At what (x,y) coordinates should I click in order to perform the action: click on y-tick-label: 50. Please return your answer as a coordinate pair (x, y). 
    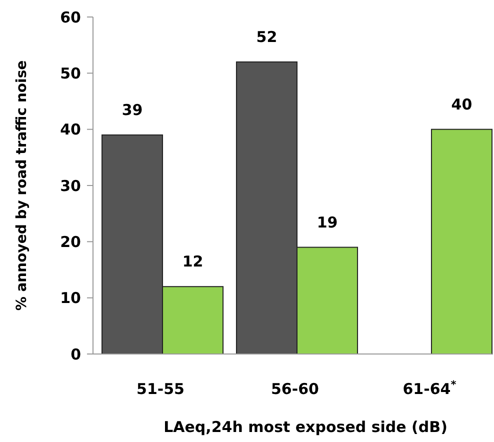
    Looking at the image, I should click on (70, 73).